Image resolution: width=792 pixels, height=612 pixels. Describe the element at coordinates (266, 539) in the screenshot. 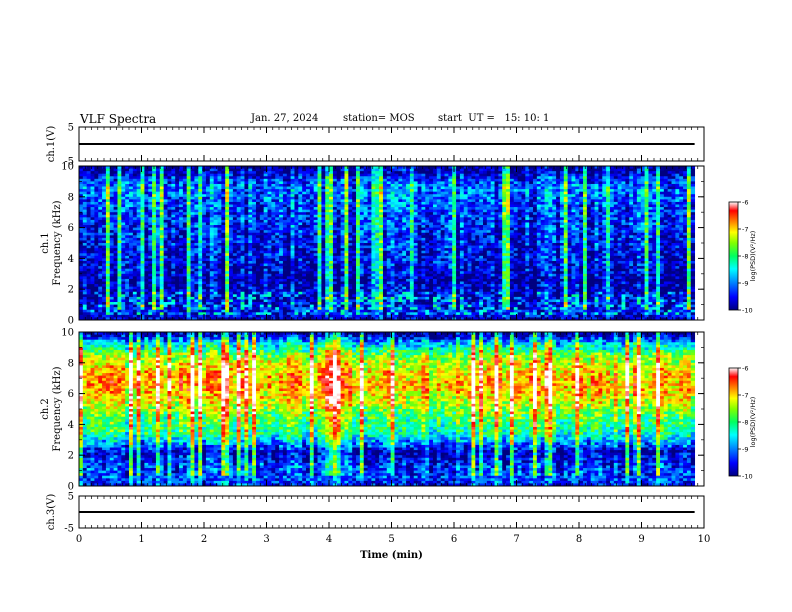

I see `x-tick-label: 3` at that location.